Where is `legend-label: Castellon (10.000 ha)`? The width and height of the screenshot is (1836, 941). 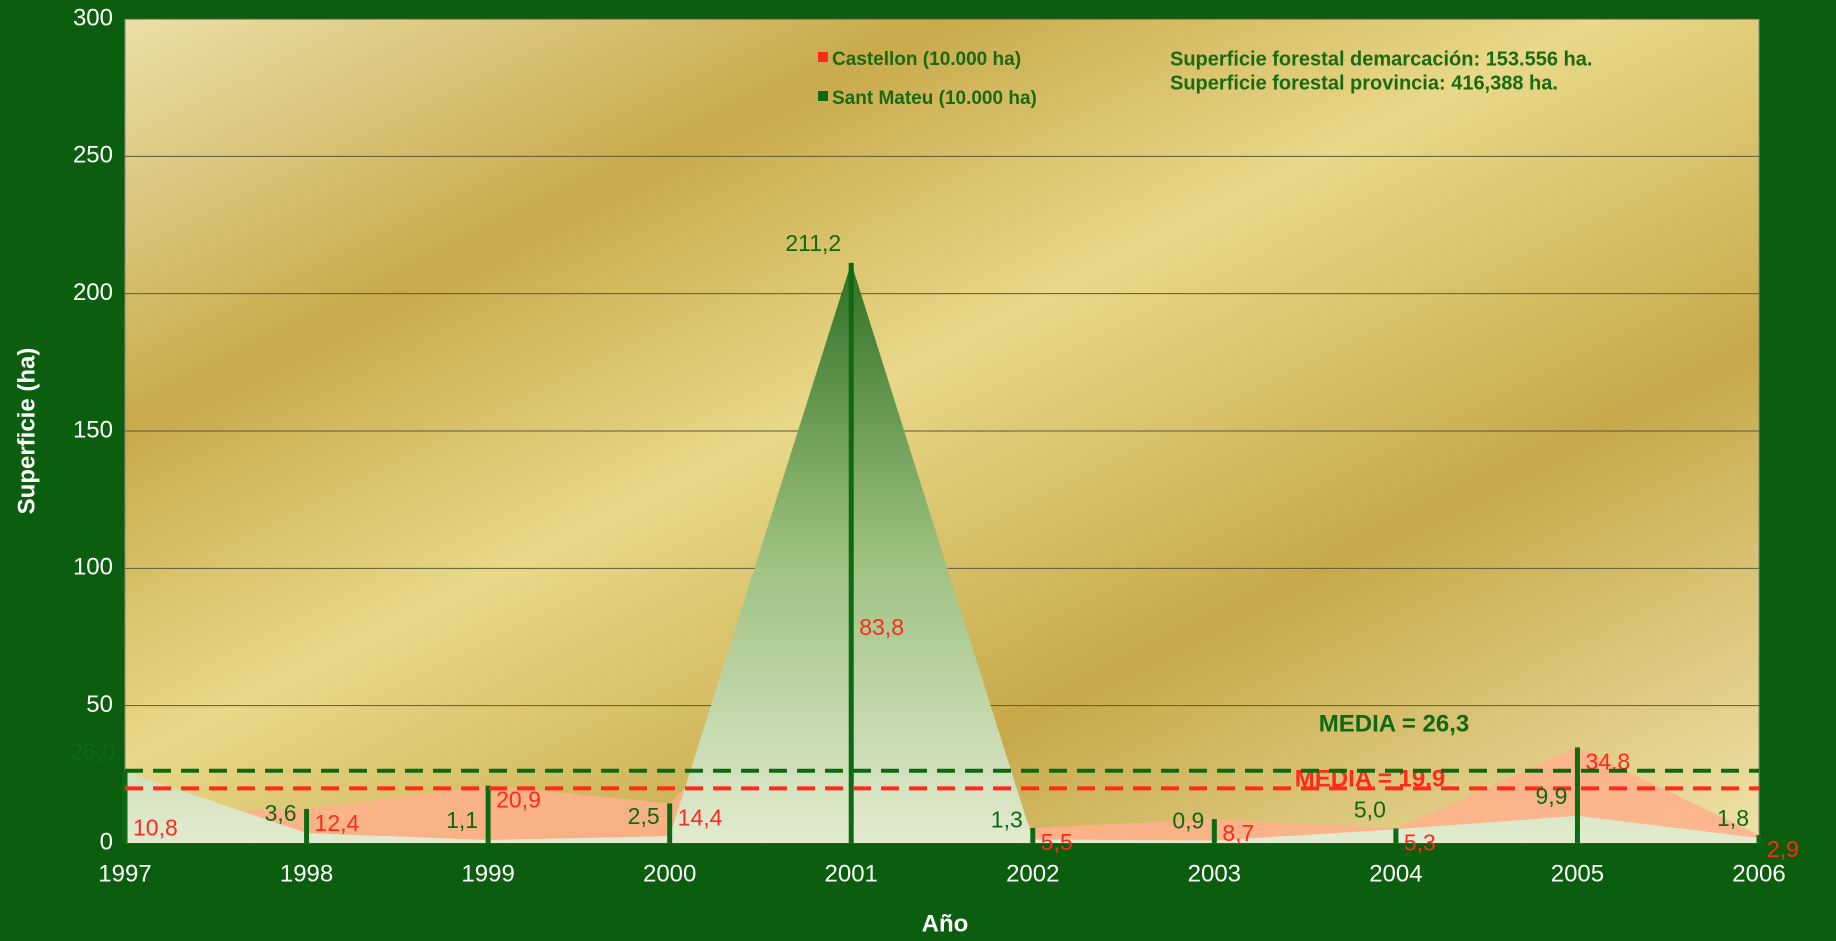 legend-label: Castellon (10.000 ha) is located at coordinates (926, 59).